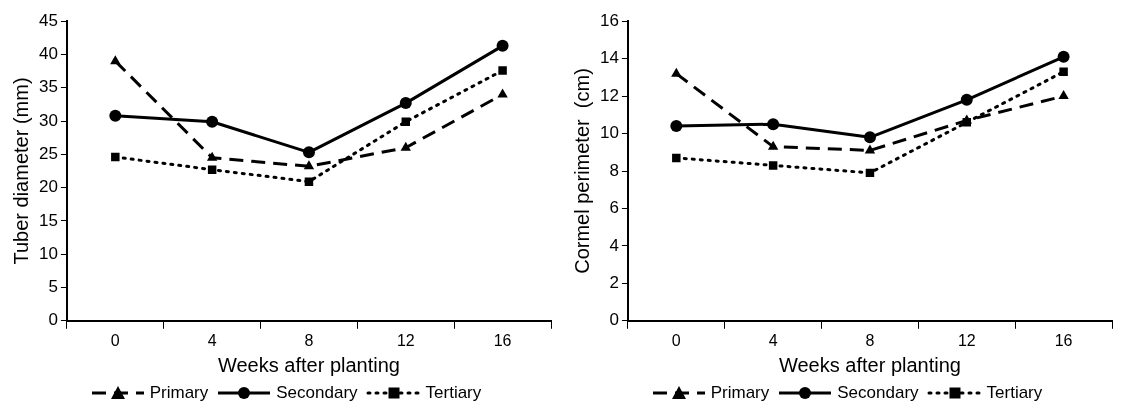  What do you see at coordinates (48, 120) in the screenshot?
I see `y-tick-label: 30` at bounding box center [48, 120].